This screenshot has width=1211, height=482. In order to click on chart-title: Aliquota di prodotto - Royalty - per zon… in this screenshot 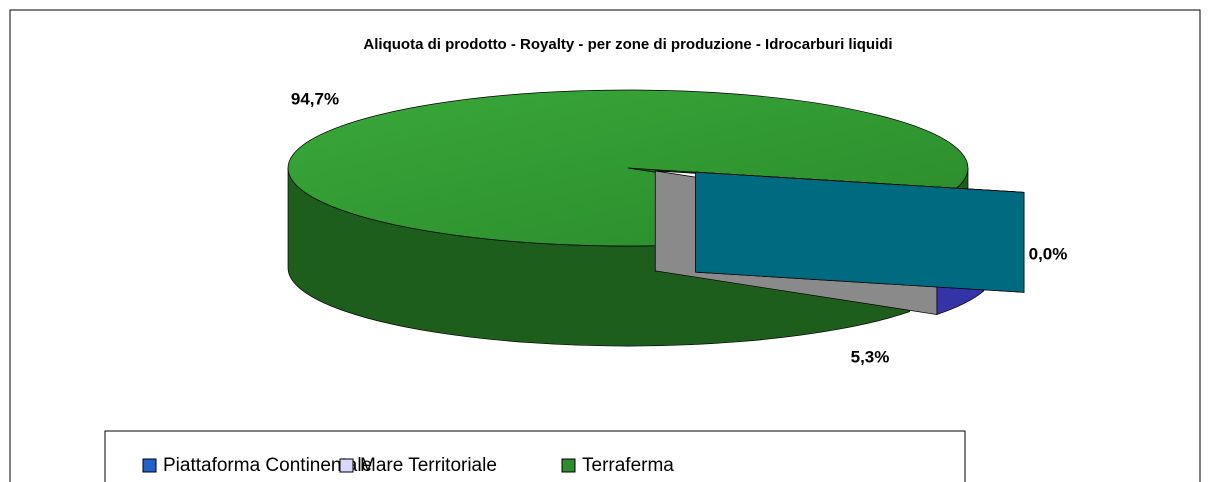, I will do `click(627, 44)`.